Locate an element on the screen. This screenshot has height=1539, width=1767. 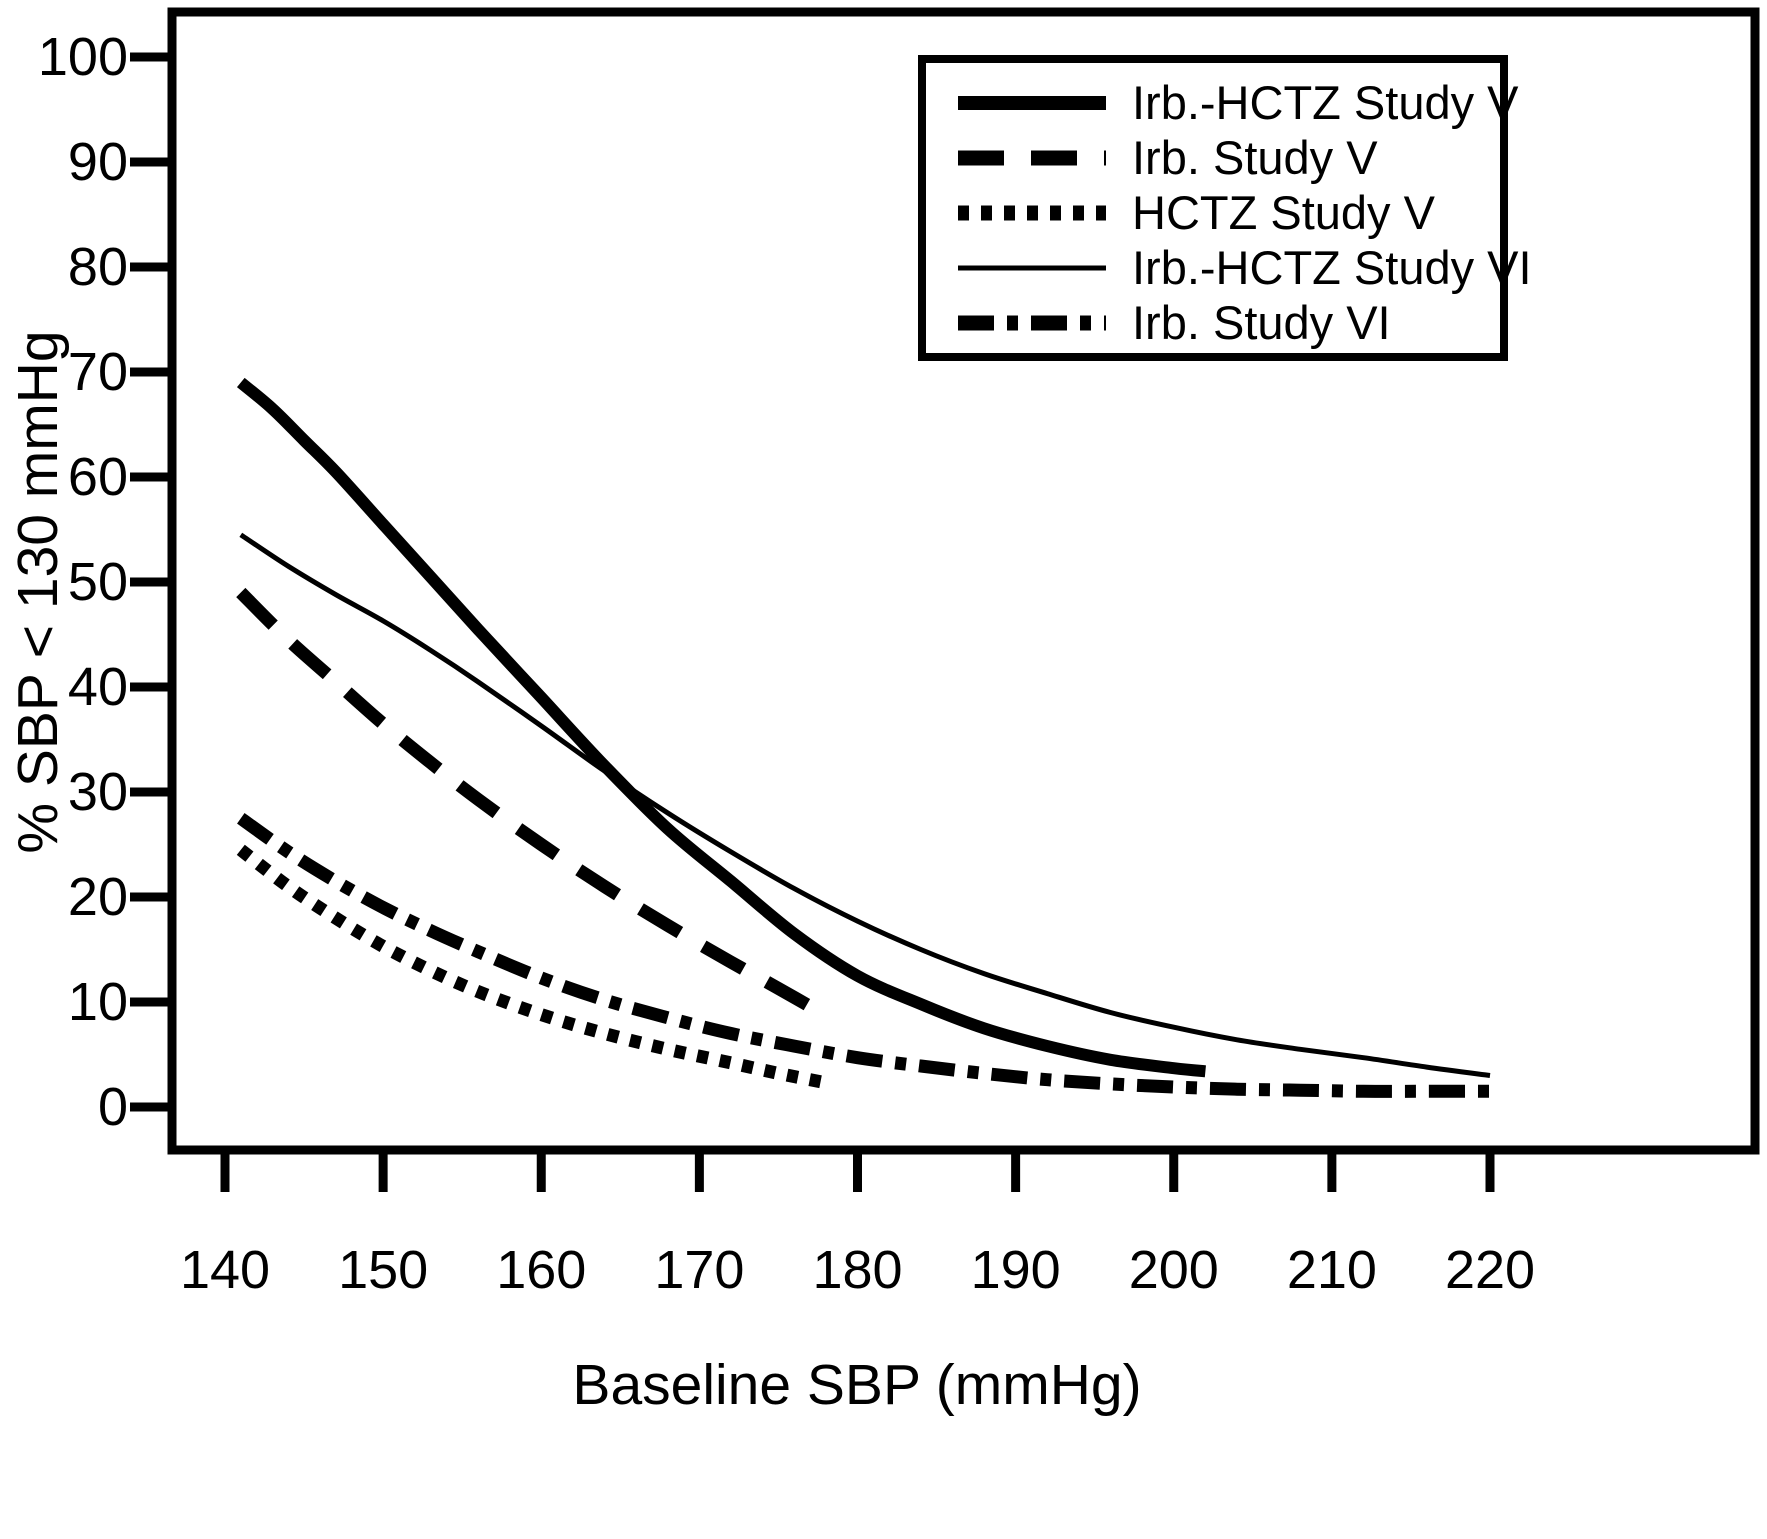
legend-item-label: Irb. Study VI is located at coordinates (1261, 322).